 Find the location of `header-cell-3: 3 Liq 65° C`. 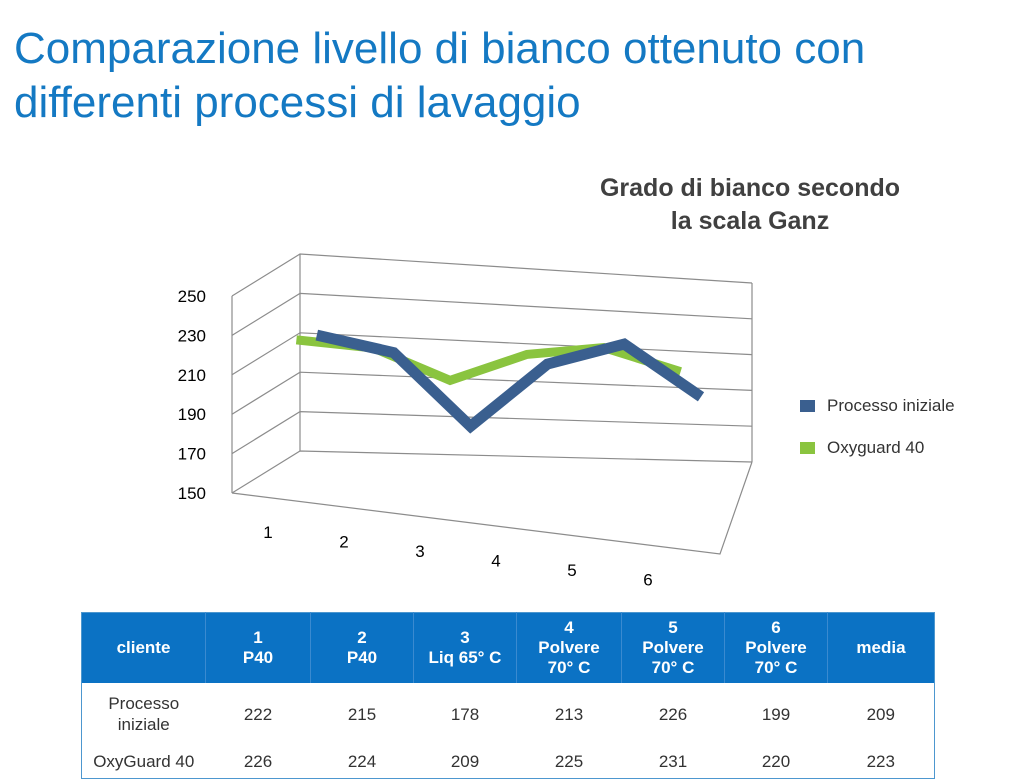

header-cell-3: 3 Liq 65° C is located at coordinates (465, 647).